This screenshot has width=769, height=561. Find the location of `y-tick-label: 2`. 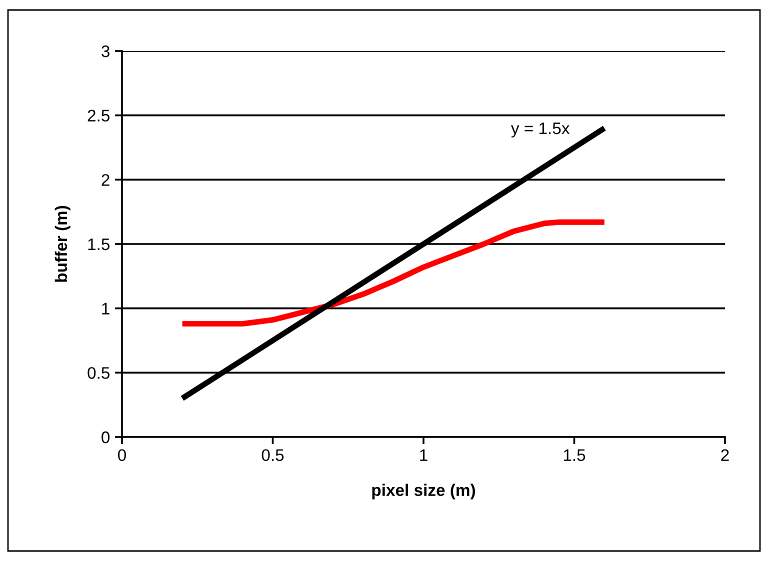

y-tick-label: 2 is located at coordinates (106, 180).